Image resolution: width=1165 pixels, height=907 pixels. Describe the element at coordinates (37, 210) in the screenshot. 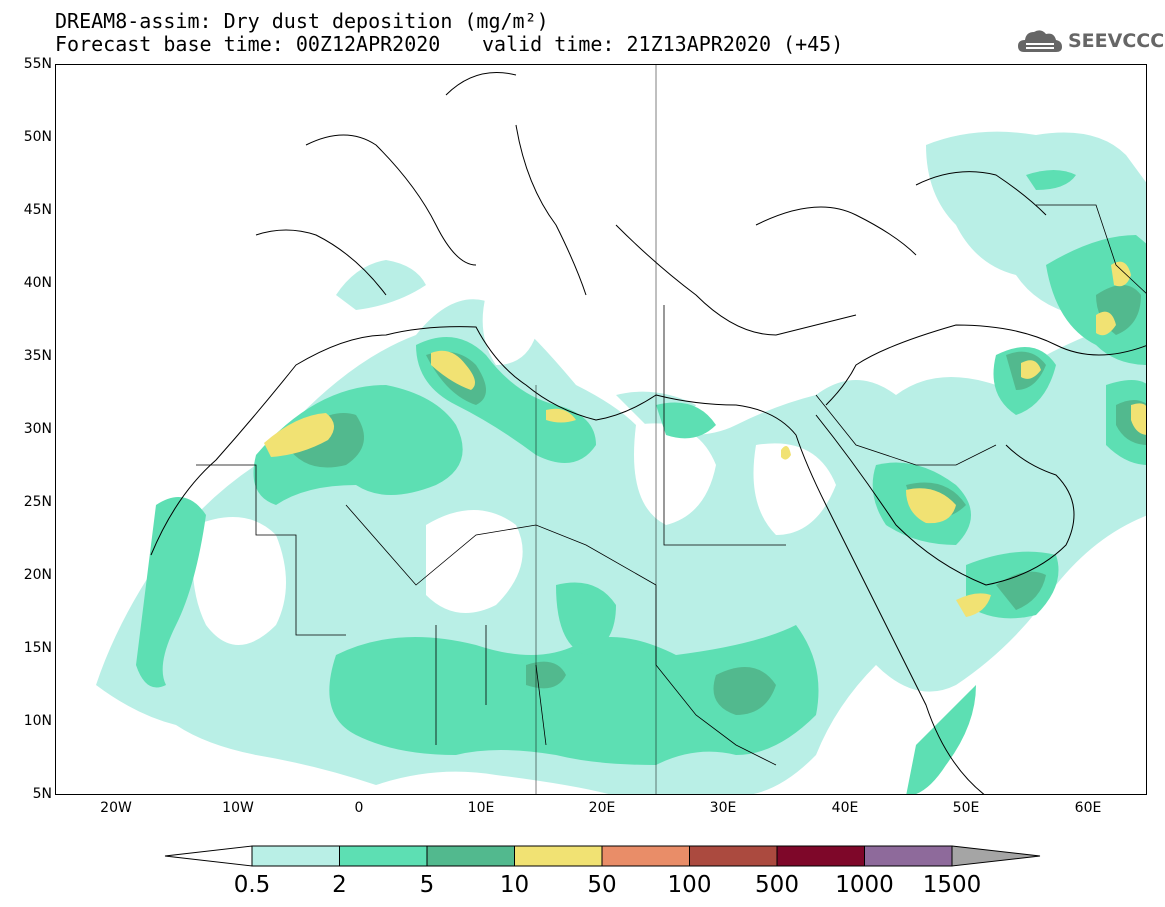

I see `lat-label: 45N` at that location.